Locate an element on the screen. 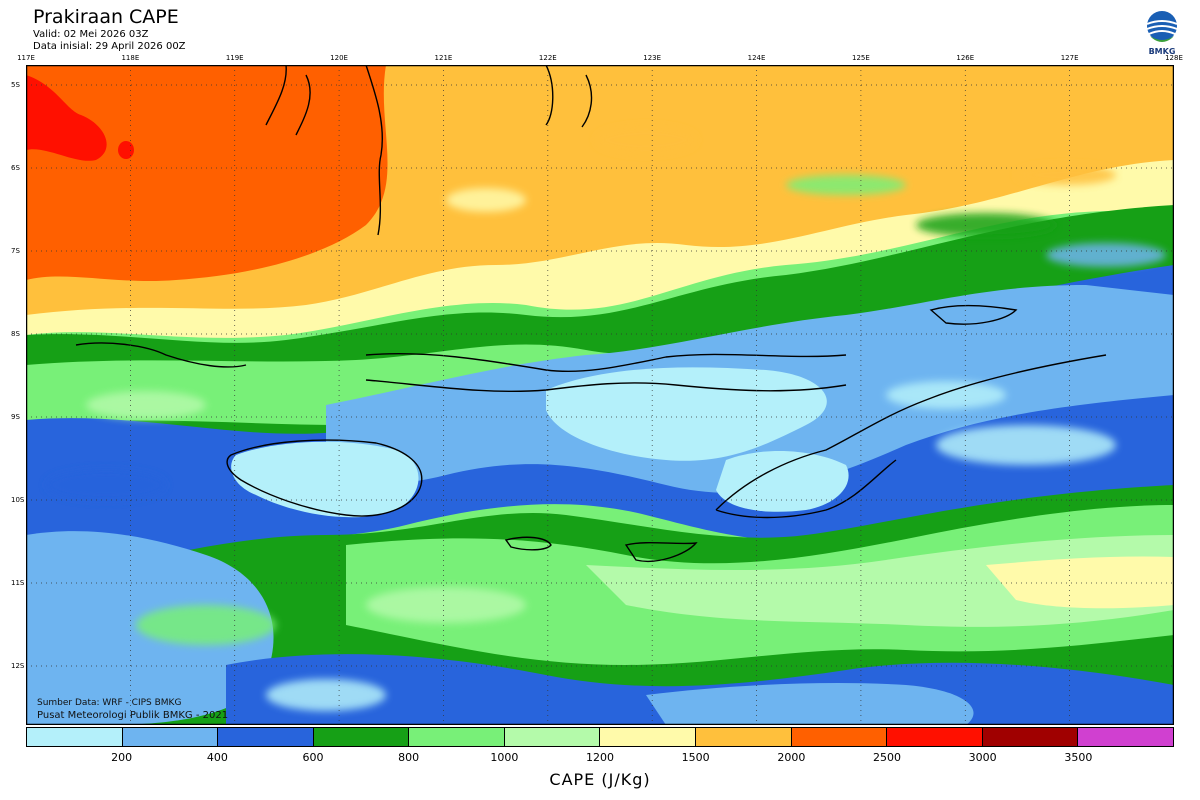 The width and height of the screenshot is (1200, 800). lat-label: 5S is located at coordinates (15, 85).